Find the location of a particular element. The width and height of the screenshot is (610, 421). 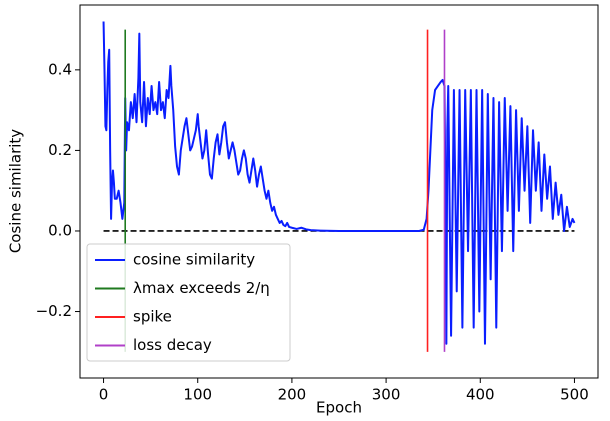

y-tick-label: 0.2 is located at coordinates (60, 150).